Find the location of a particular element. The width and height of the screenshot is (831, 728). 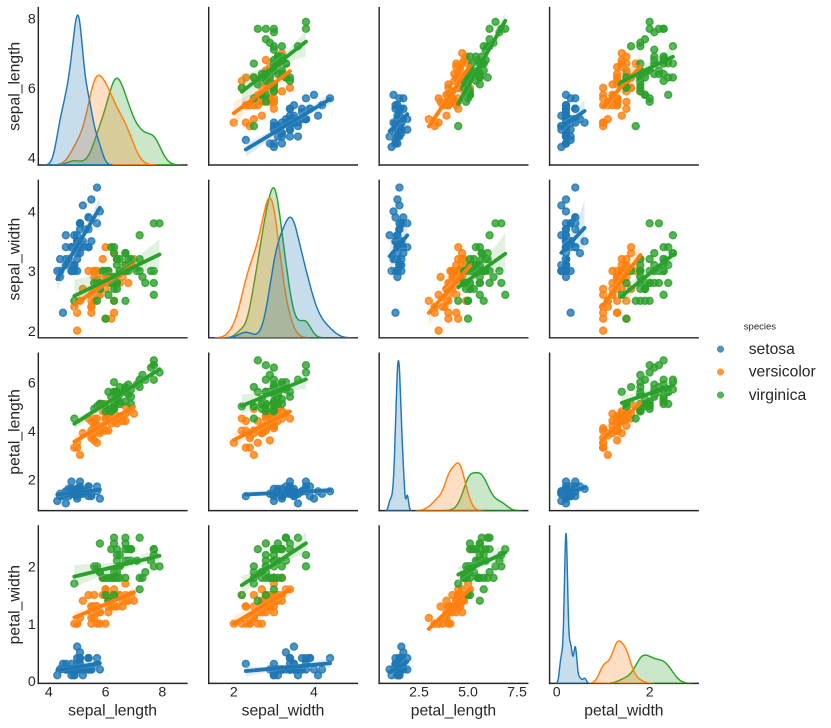

svg-text: versicolor is located at coordinates (782, 372).